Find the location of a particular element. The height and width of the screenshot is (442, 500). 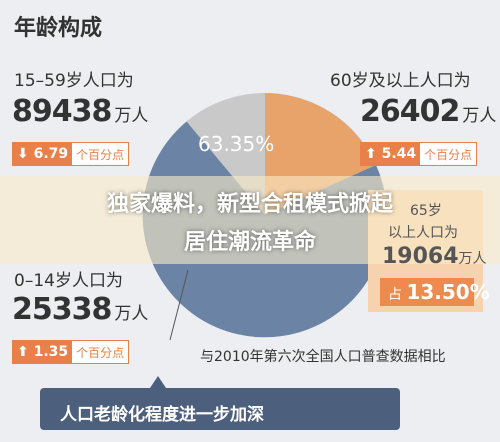

banner-bg is located at coordinates (220, 409).